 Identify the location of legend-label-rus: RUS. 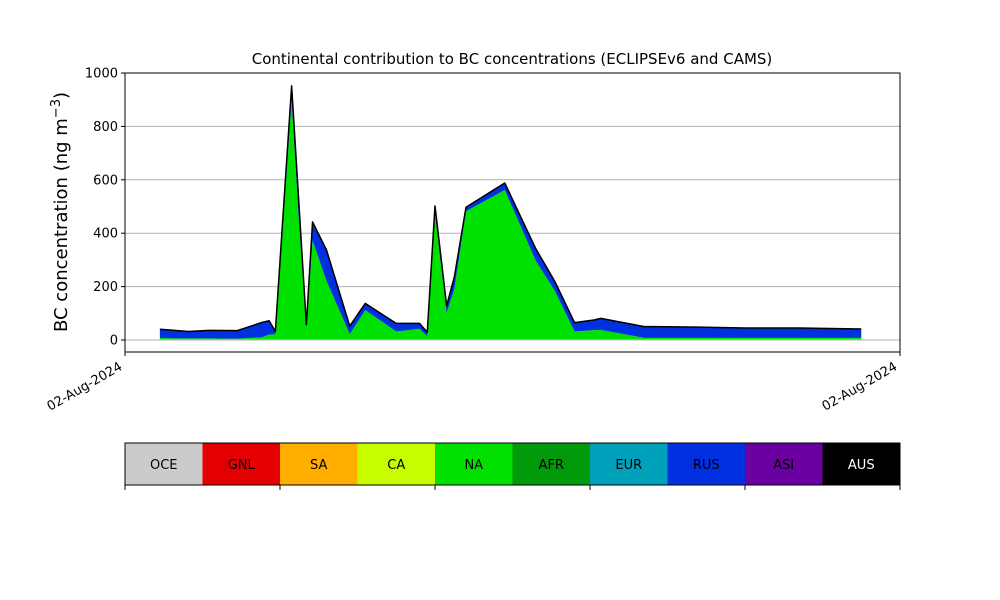
(706, 465).